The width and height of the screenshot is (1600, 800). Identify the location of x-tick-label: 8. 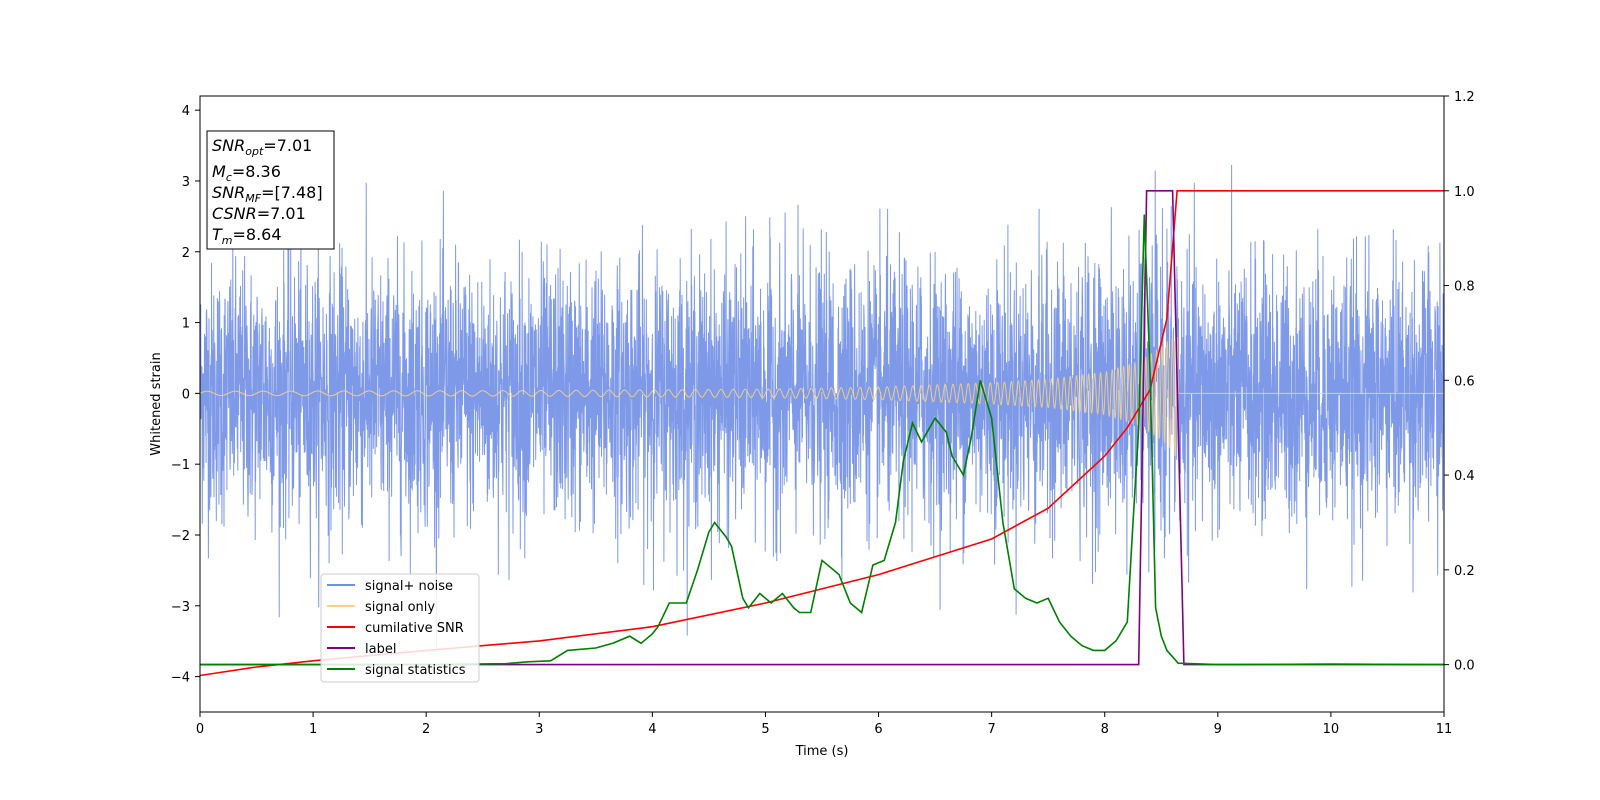
(1105, 729).